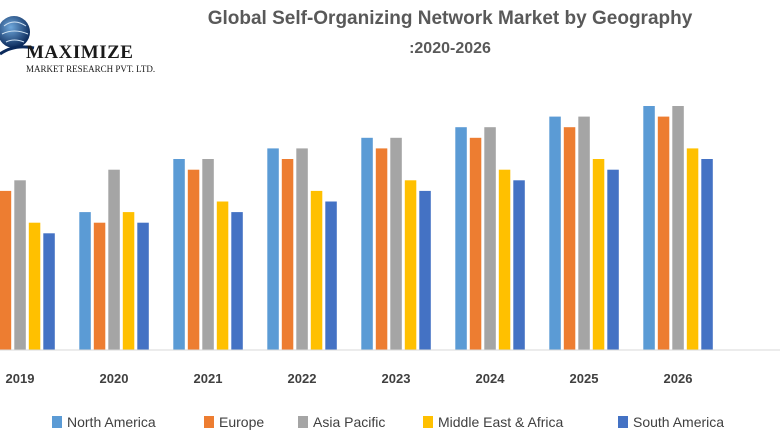 The width and height of the screenshot is (780, 440). What do you see at coordinates (519, 265) in the screenshot?
I see `bar-south-america-2024` at bounding box center [519, 265].